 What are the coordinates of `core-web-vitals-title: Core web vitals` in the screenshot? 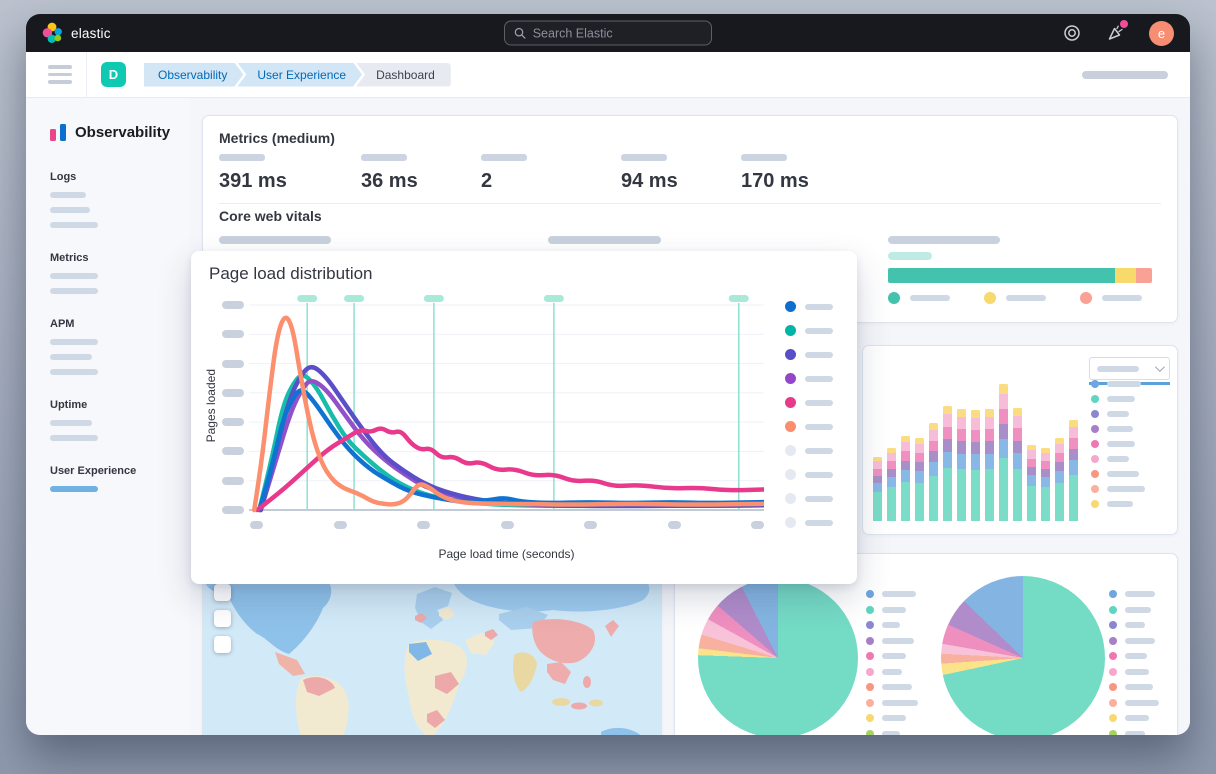 It's located at (270, 216).